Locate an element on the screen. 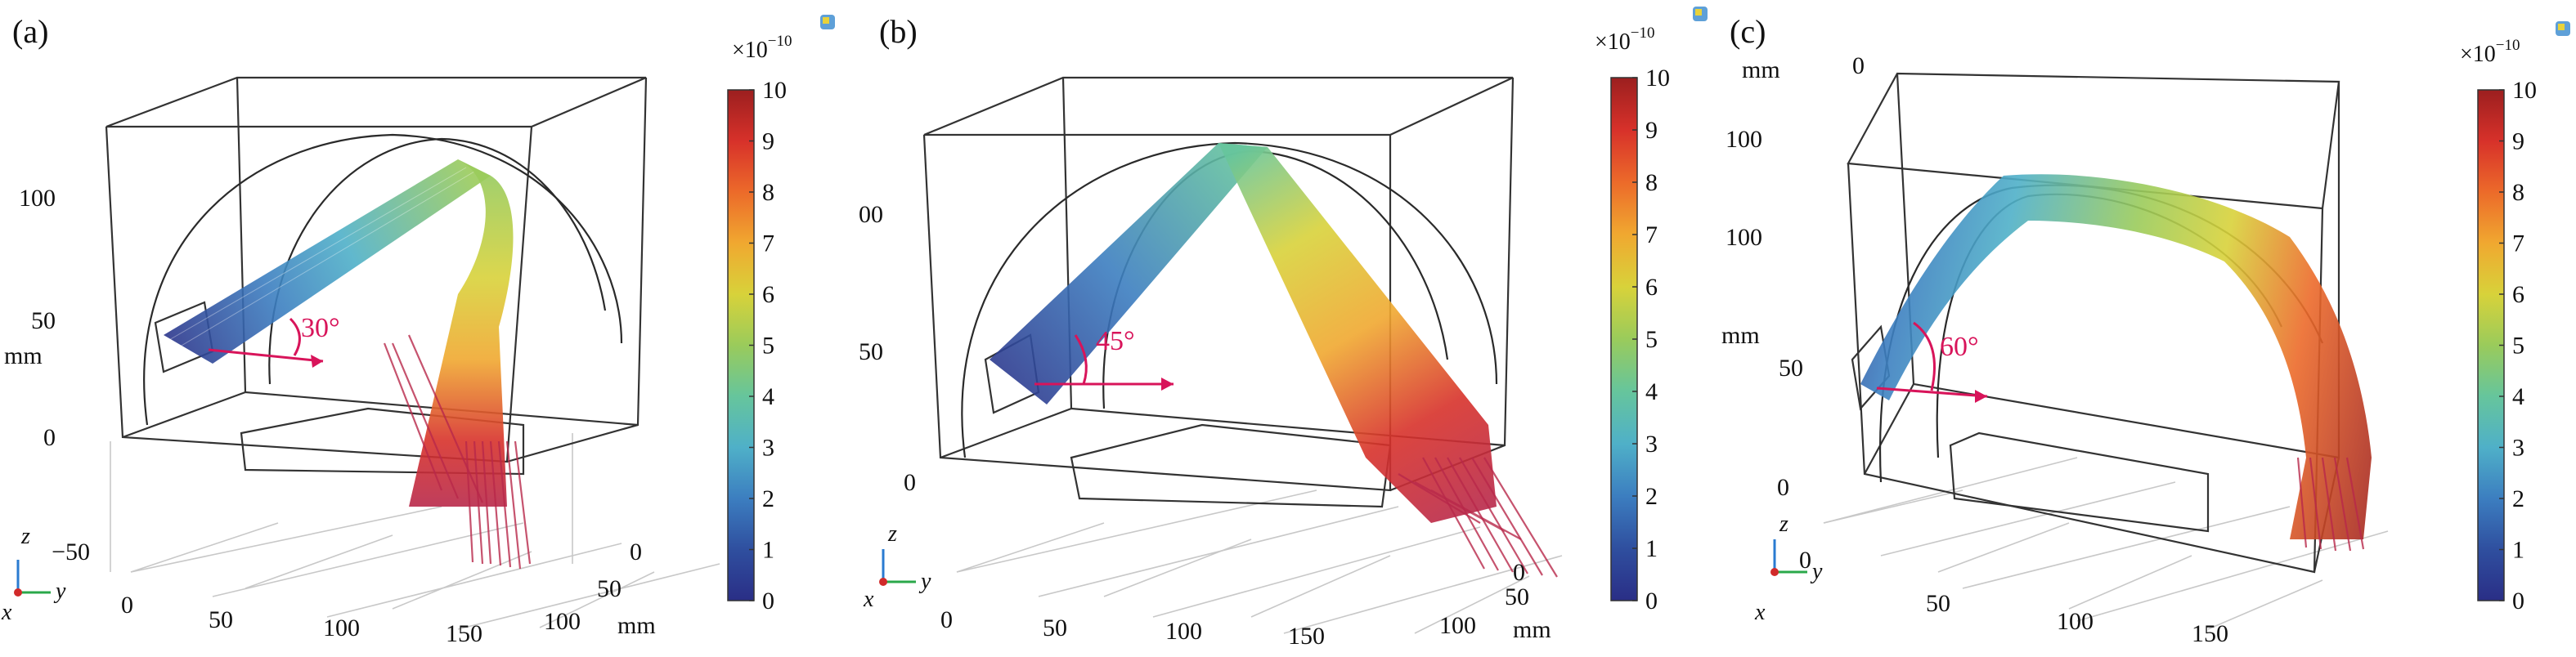 This screenshot has height=657, width=2576. vertical-tick-100b: 100 is located at coordinates (1744, 237).